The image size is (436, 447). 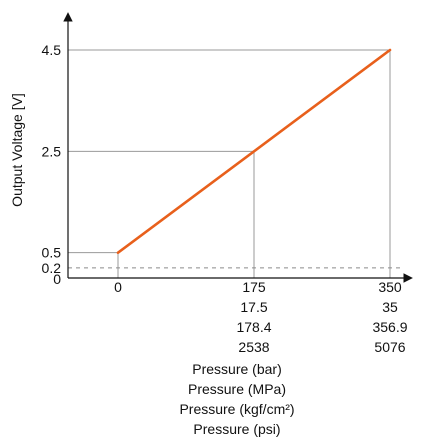 What do you see at coordinates (236, 369) in the screenshot?
I see `x-axis-label-0: Pressure (bar)` at bounding box center [236, 369].